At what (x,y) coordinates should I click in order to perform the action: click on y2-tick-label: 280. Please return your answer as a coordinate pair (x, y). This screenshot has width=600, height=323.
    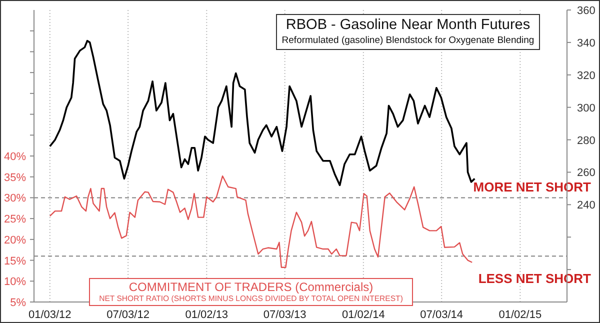
    Looking at the image, I should click on (586, 140).